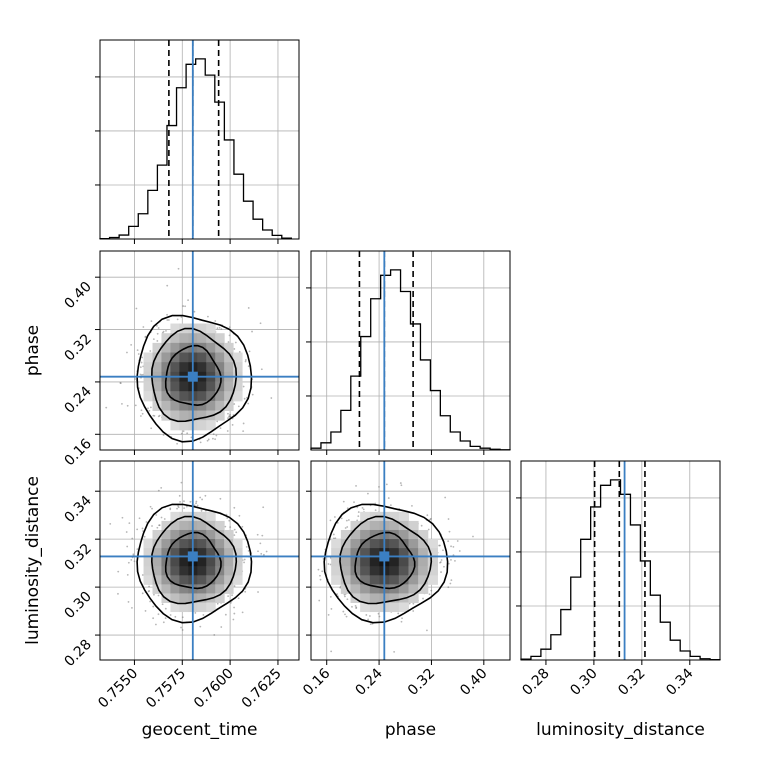 This screenshot has height=760, width=760. I want to click on y-axis-label-phase: phase, so click(33, 350).